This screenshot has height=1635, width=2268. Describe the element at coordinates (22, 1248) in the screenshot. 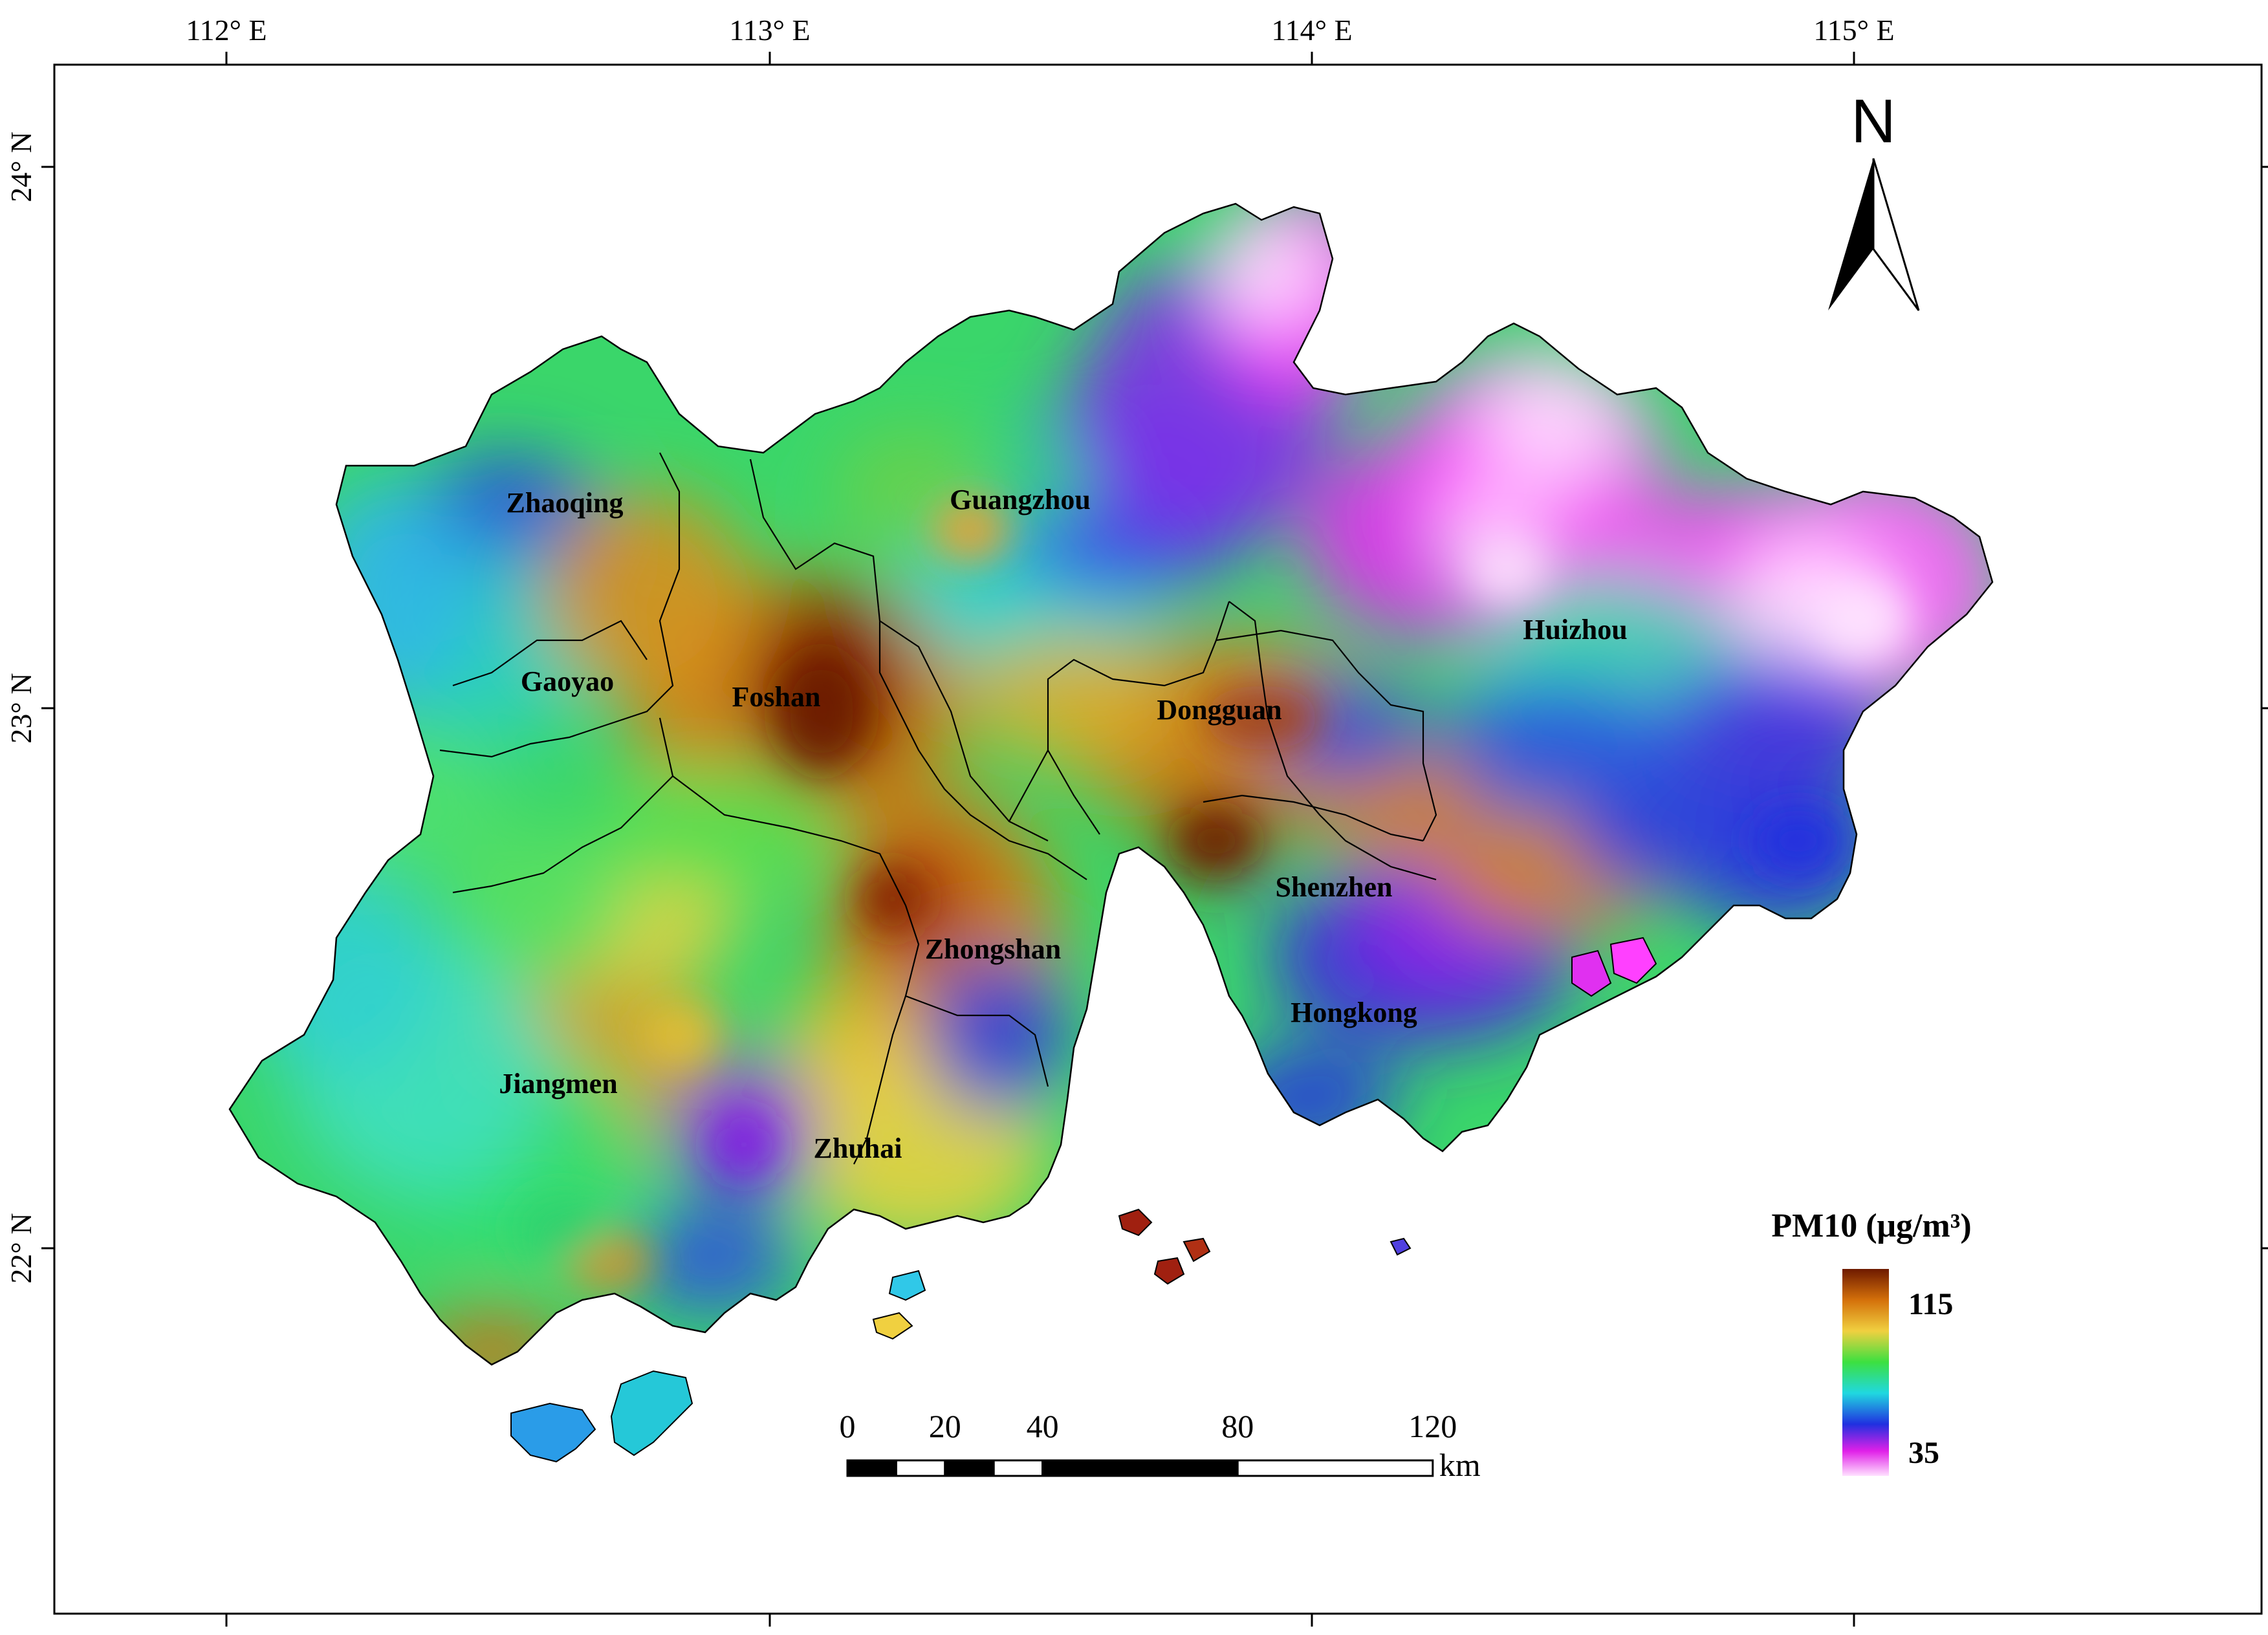

I see `lat-label: 22° N` at that location.